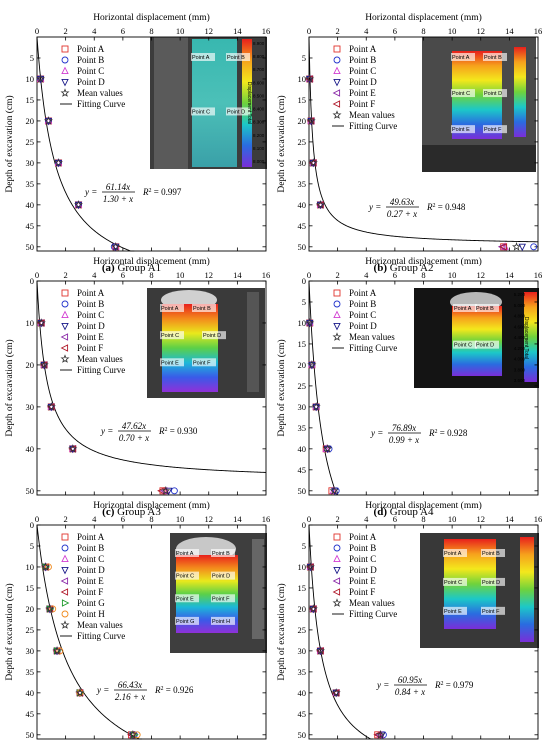 The image size is (550, 748). I want to click on colorbar-tick-label: 8.500, so click(259, 95).